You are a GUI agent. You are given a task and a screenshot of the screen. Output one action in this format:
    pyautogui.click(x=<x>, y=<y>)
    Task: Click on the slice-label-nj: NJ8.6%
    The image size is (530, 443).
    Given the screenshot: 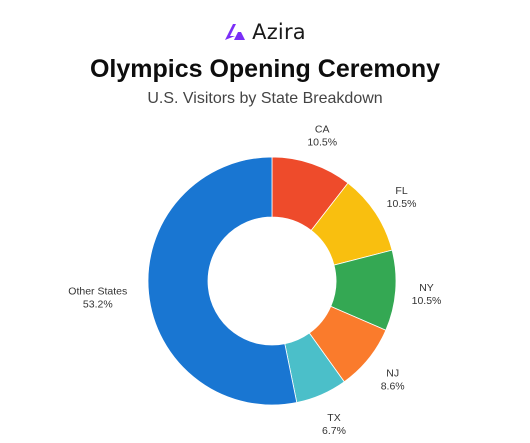 What is the action you would take?
    pyautogui.click(x=393, y=379)
    